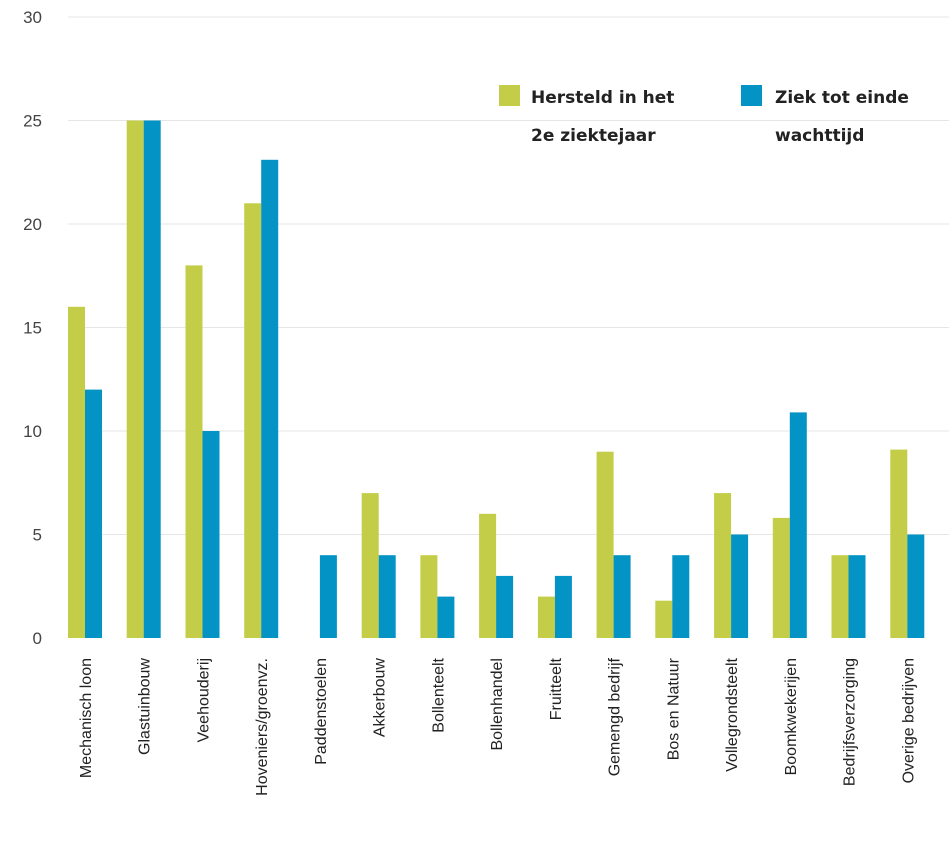  Describe the element at coordinates (32, 17) in the screenshot. I see `y-tick-label: 30` at that location.